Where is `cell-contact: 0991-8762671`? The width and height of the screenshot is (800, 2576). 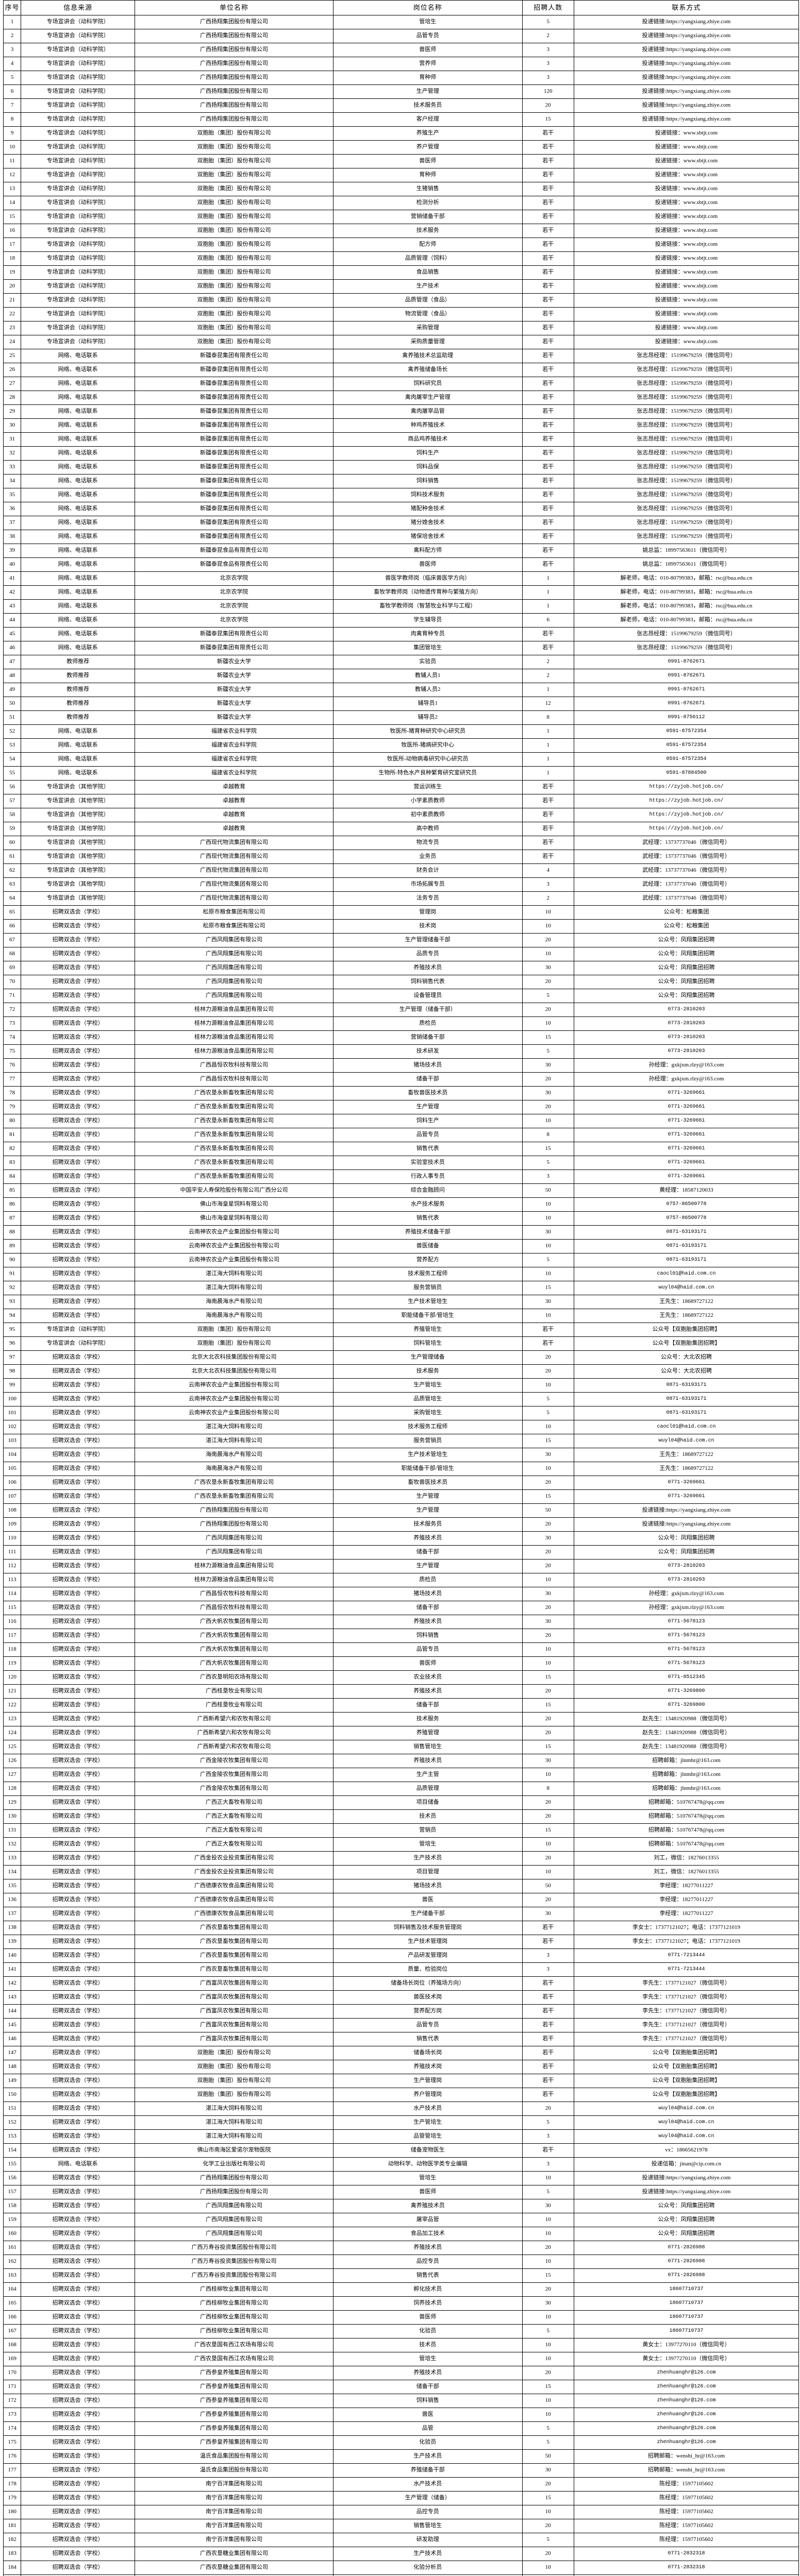 cell-contact: 0991-8762671 is located at coordinates (686, 662).